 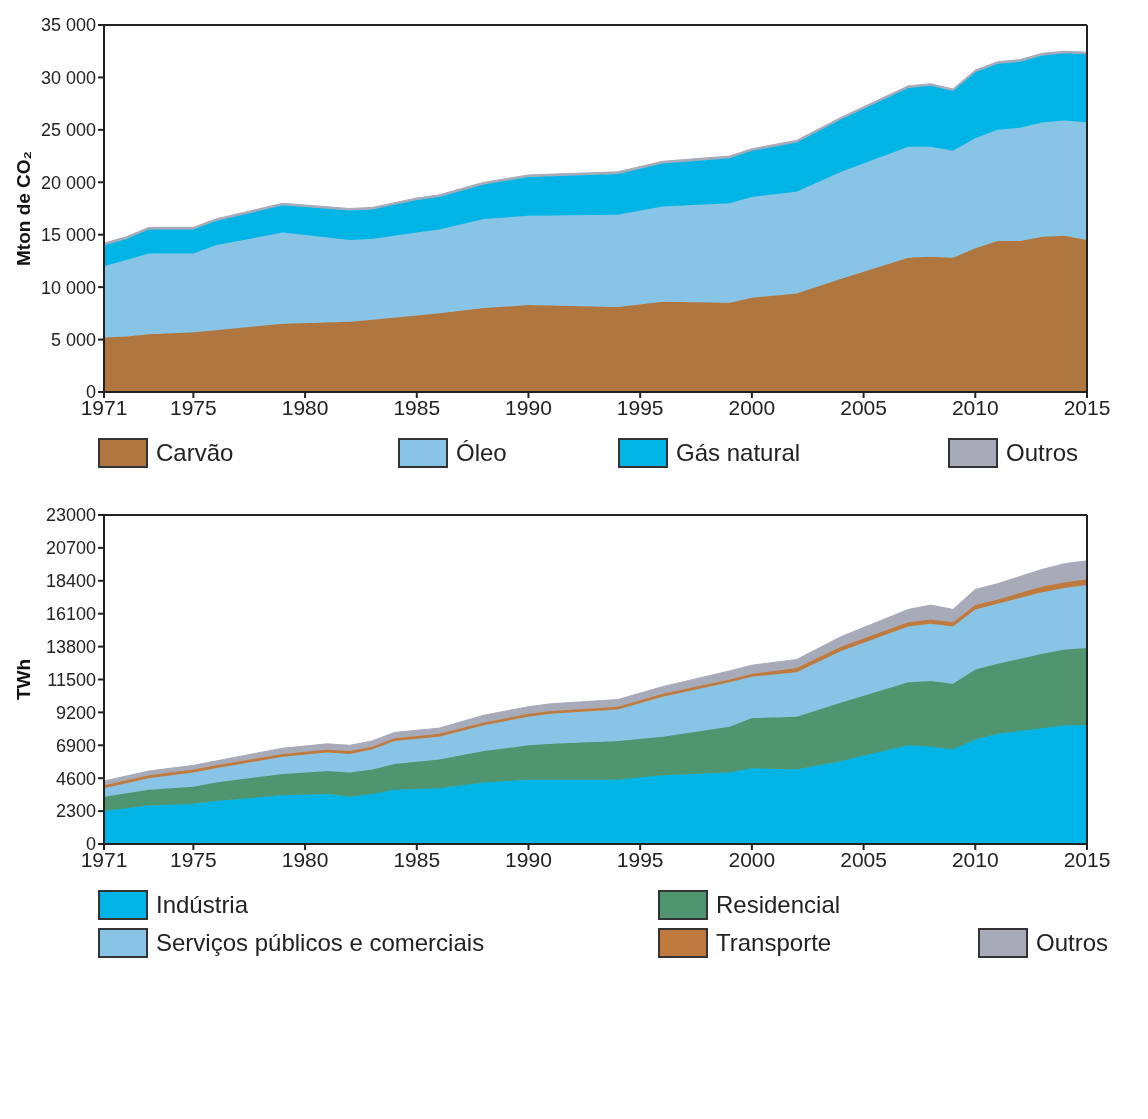 What do you see at coordinates (23, 208) in the screenshot?
I see `y-axis-title: Mton de CO₂` at bounding box center [23, 208].